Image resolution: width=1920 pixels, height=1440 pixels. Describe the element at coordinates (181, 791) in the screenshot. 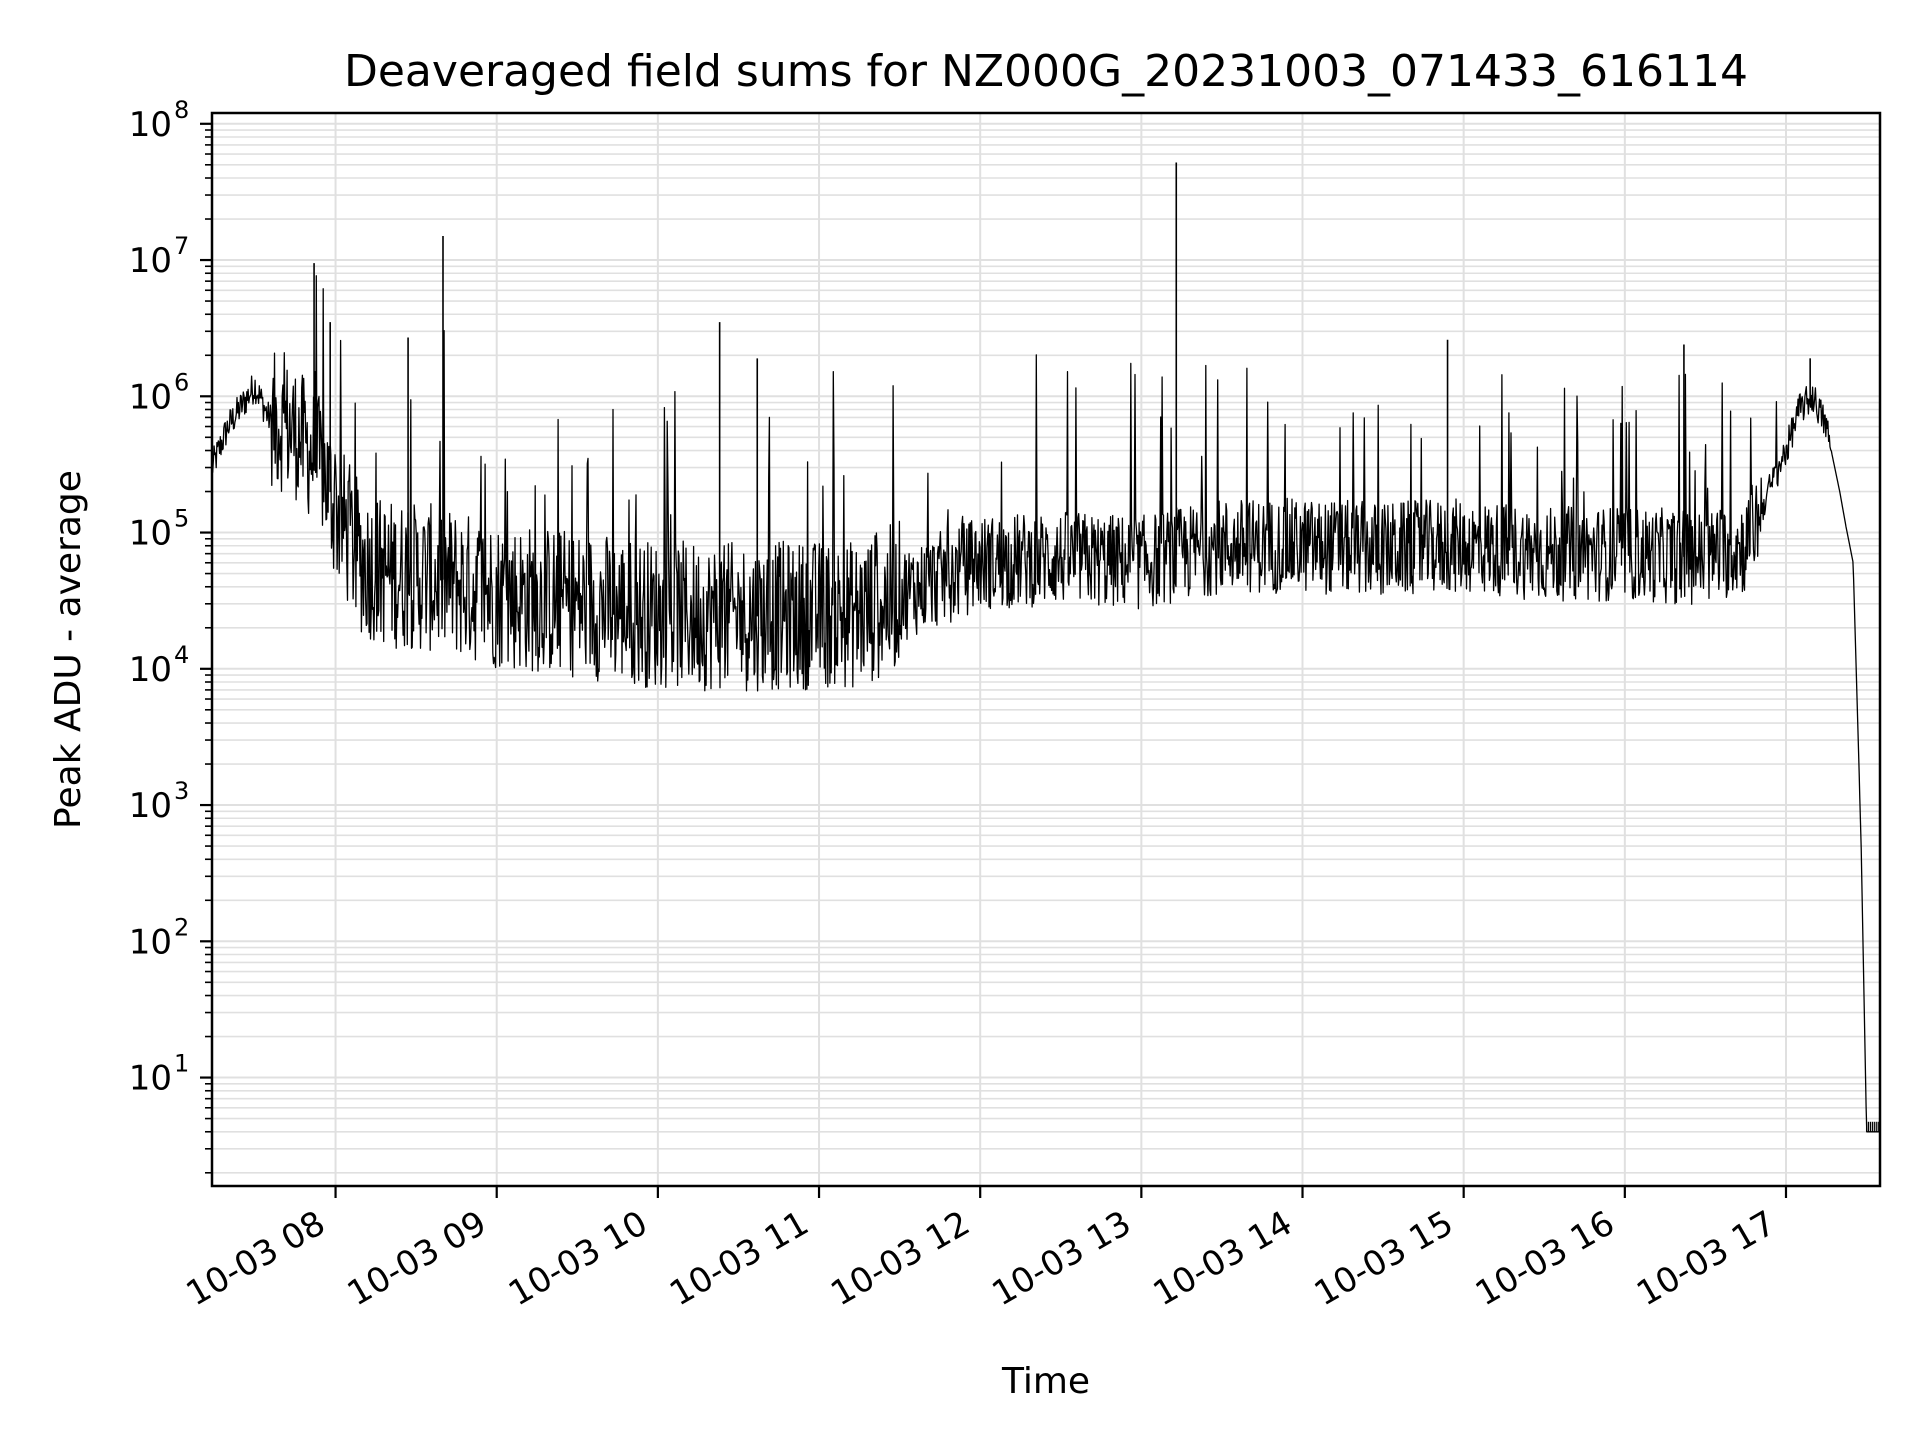

I see `y-tick-exponent: 3` at that location.